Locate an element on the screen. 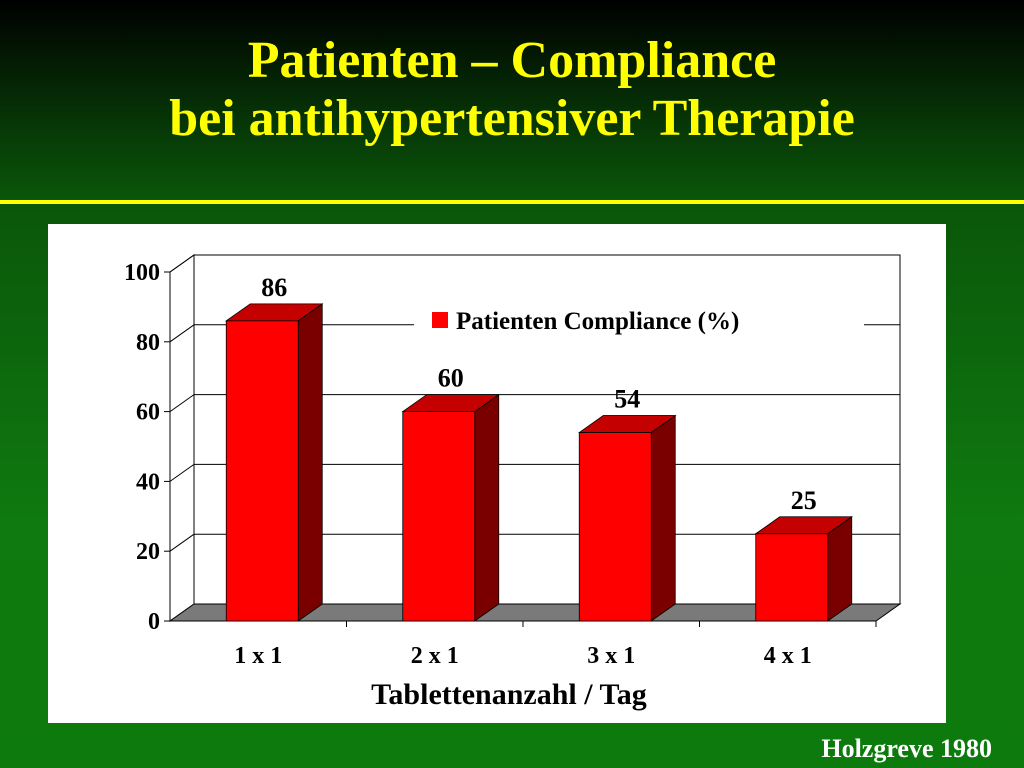 This screenshot has height=768, width=1024. side-wall is located at coordinates (182, 438).